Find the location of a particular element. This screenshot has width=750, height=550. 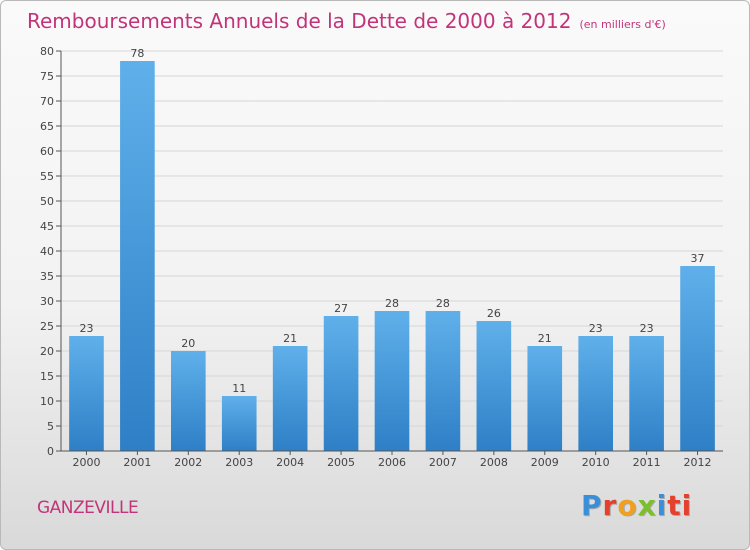

y-tick-label: 30 is located at coordinates (47, 301).